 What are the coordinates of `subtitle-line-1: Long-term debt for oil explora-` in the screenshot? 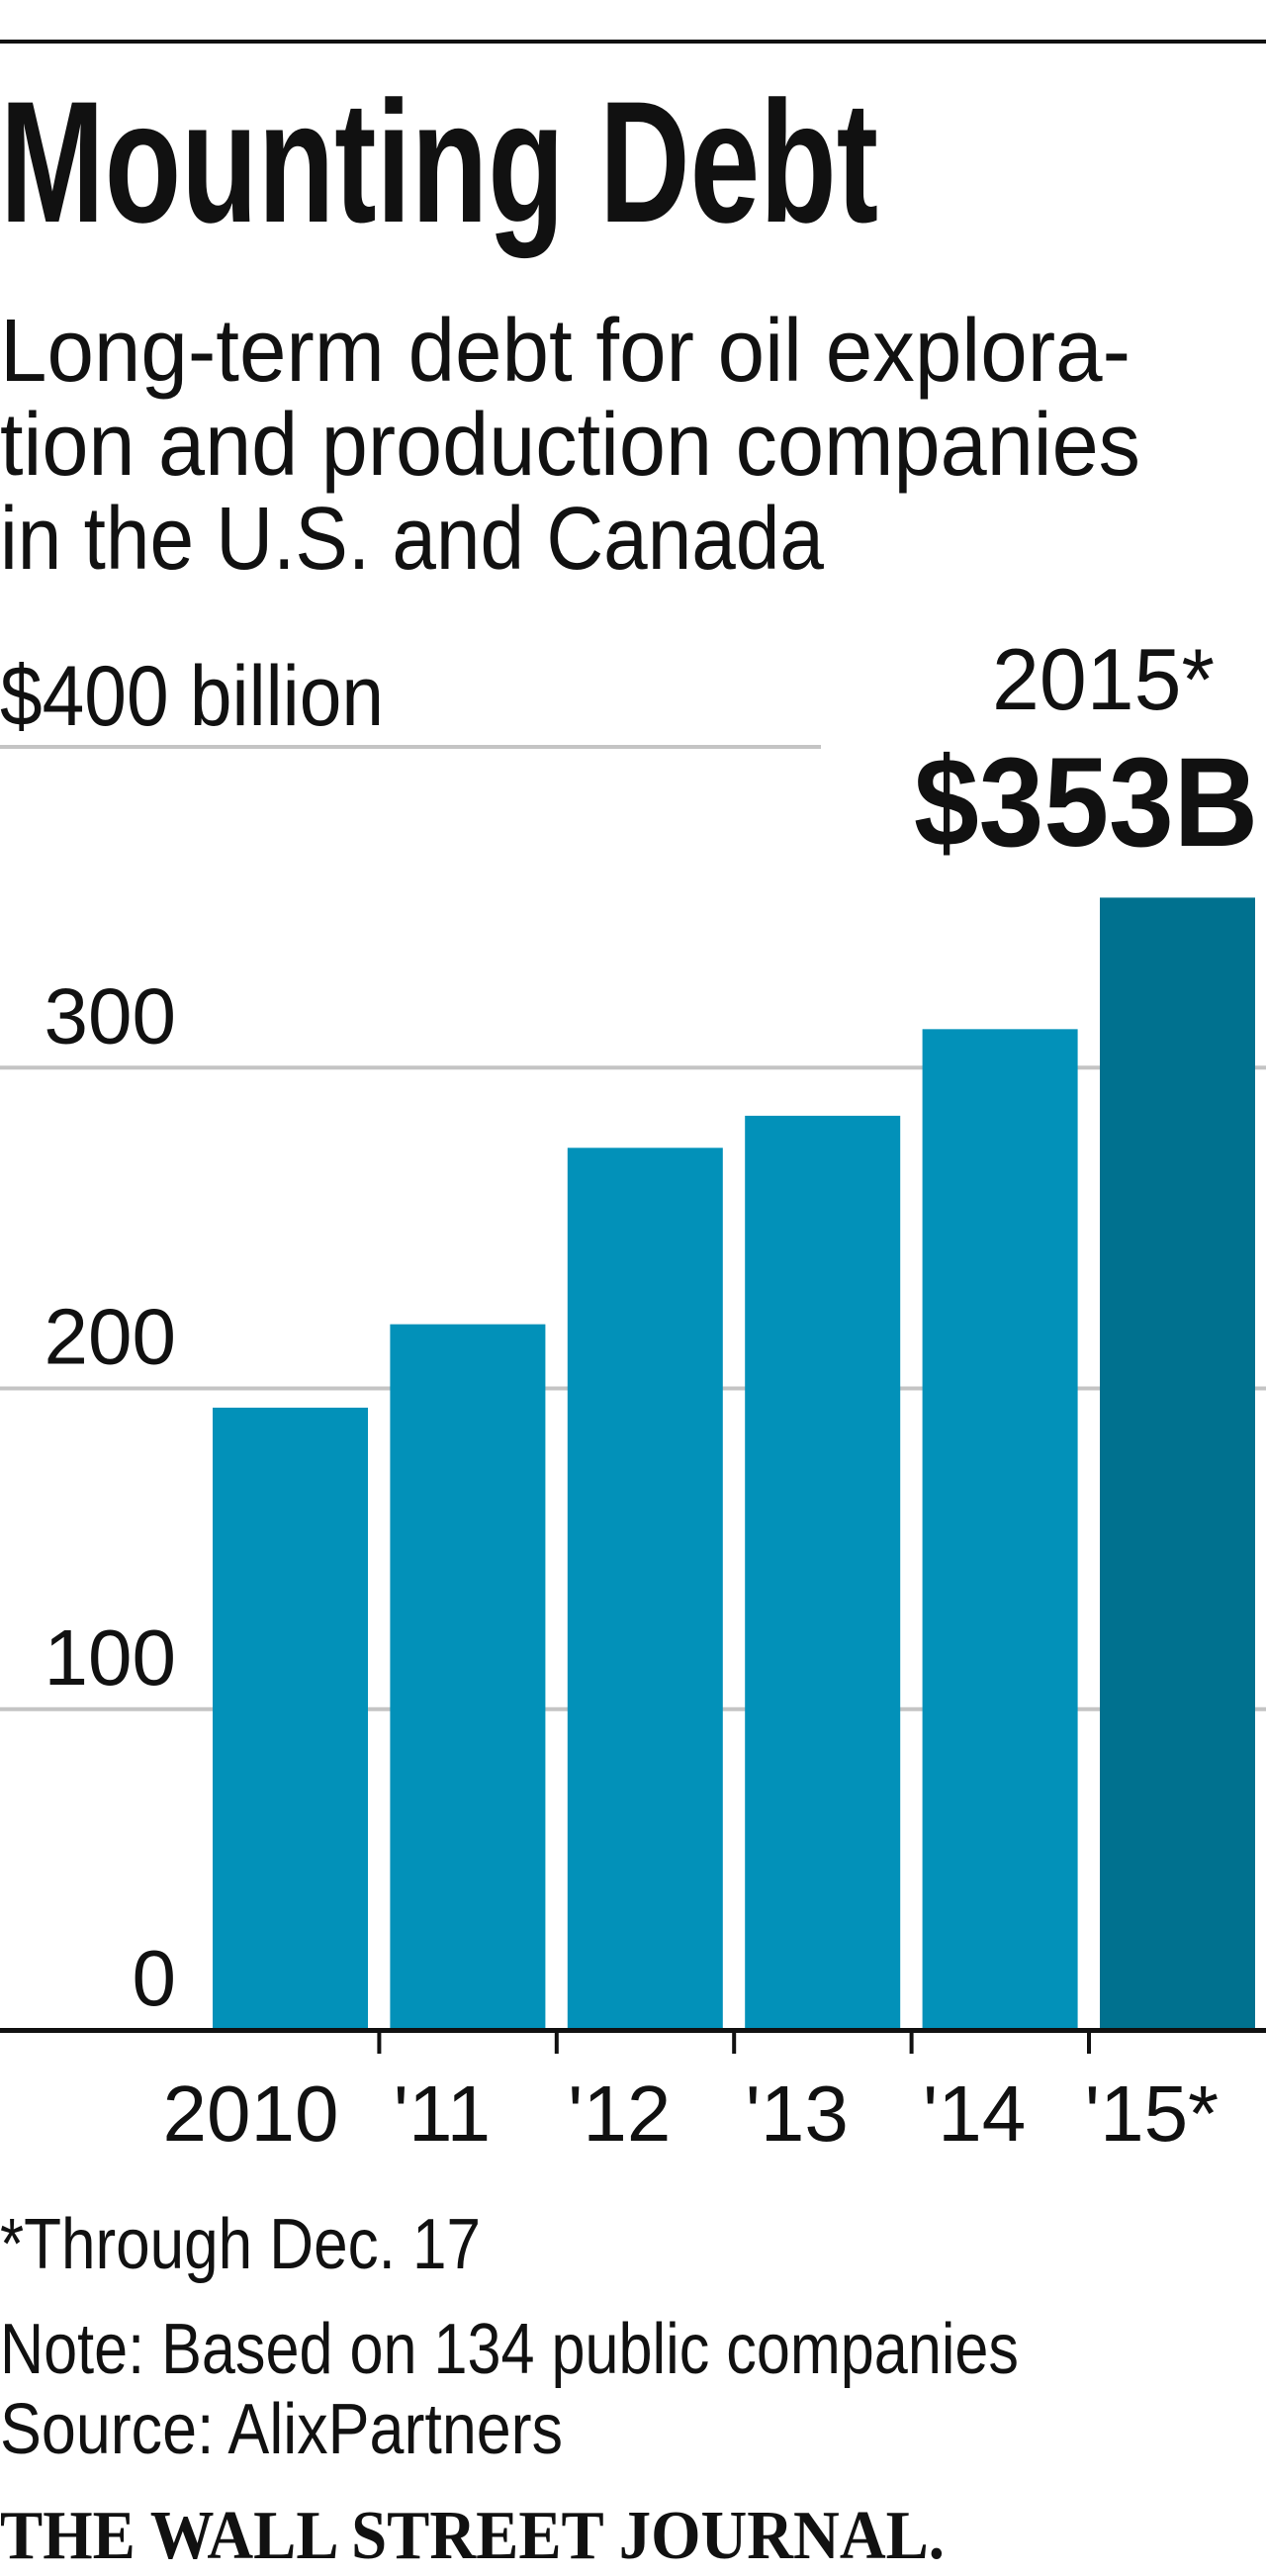 It's located at (565, 351).